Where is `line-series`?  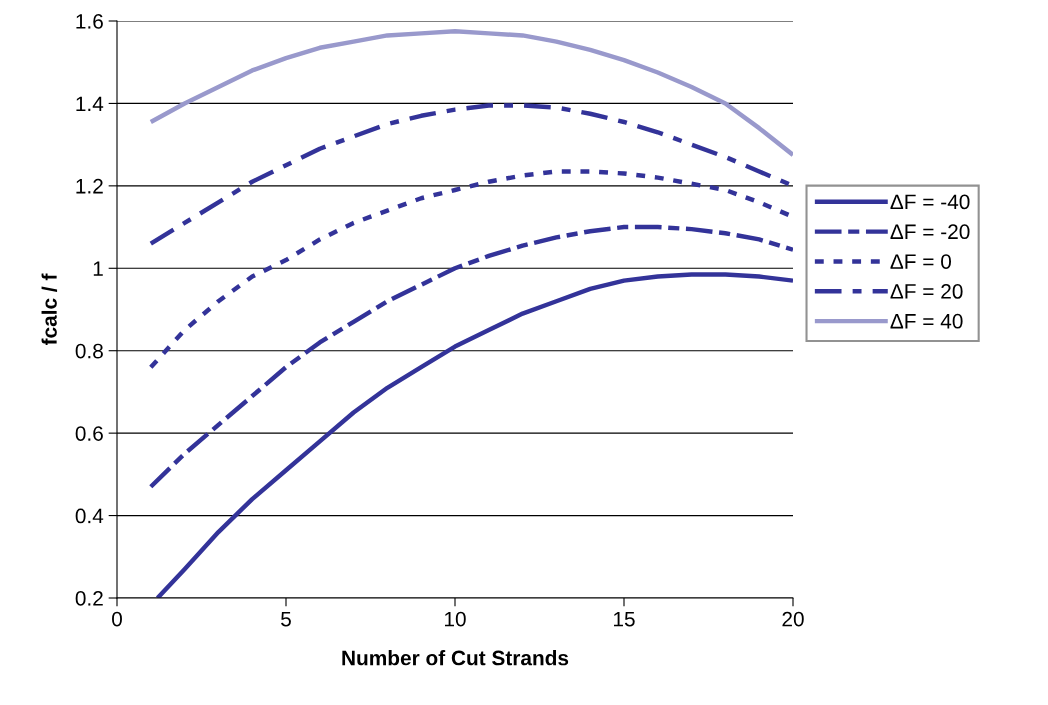
line-series is located at coordinates (470, 93).